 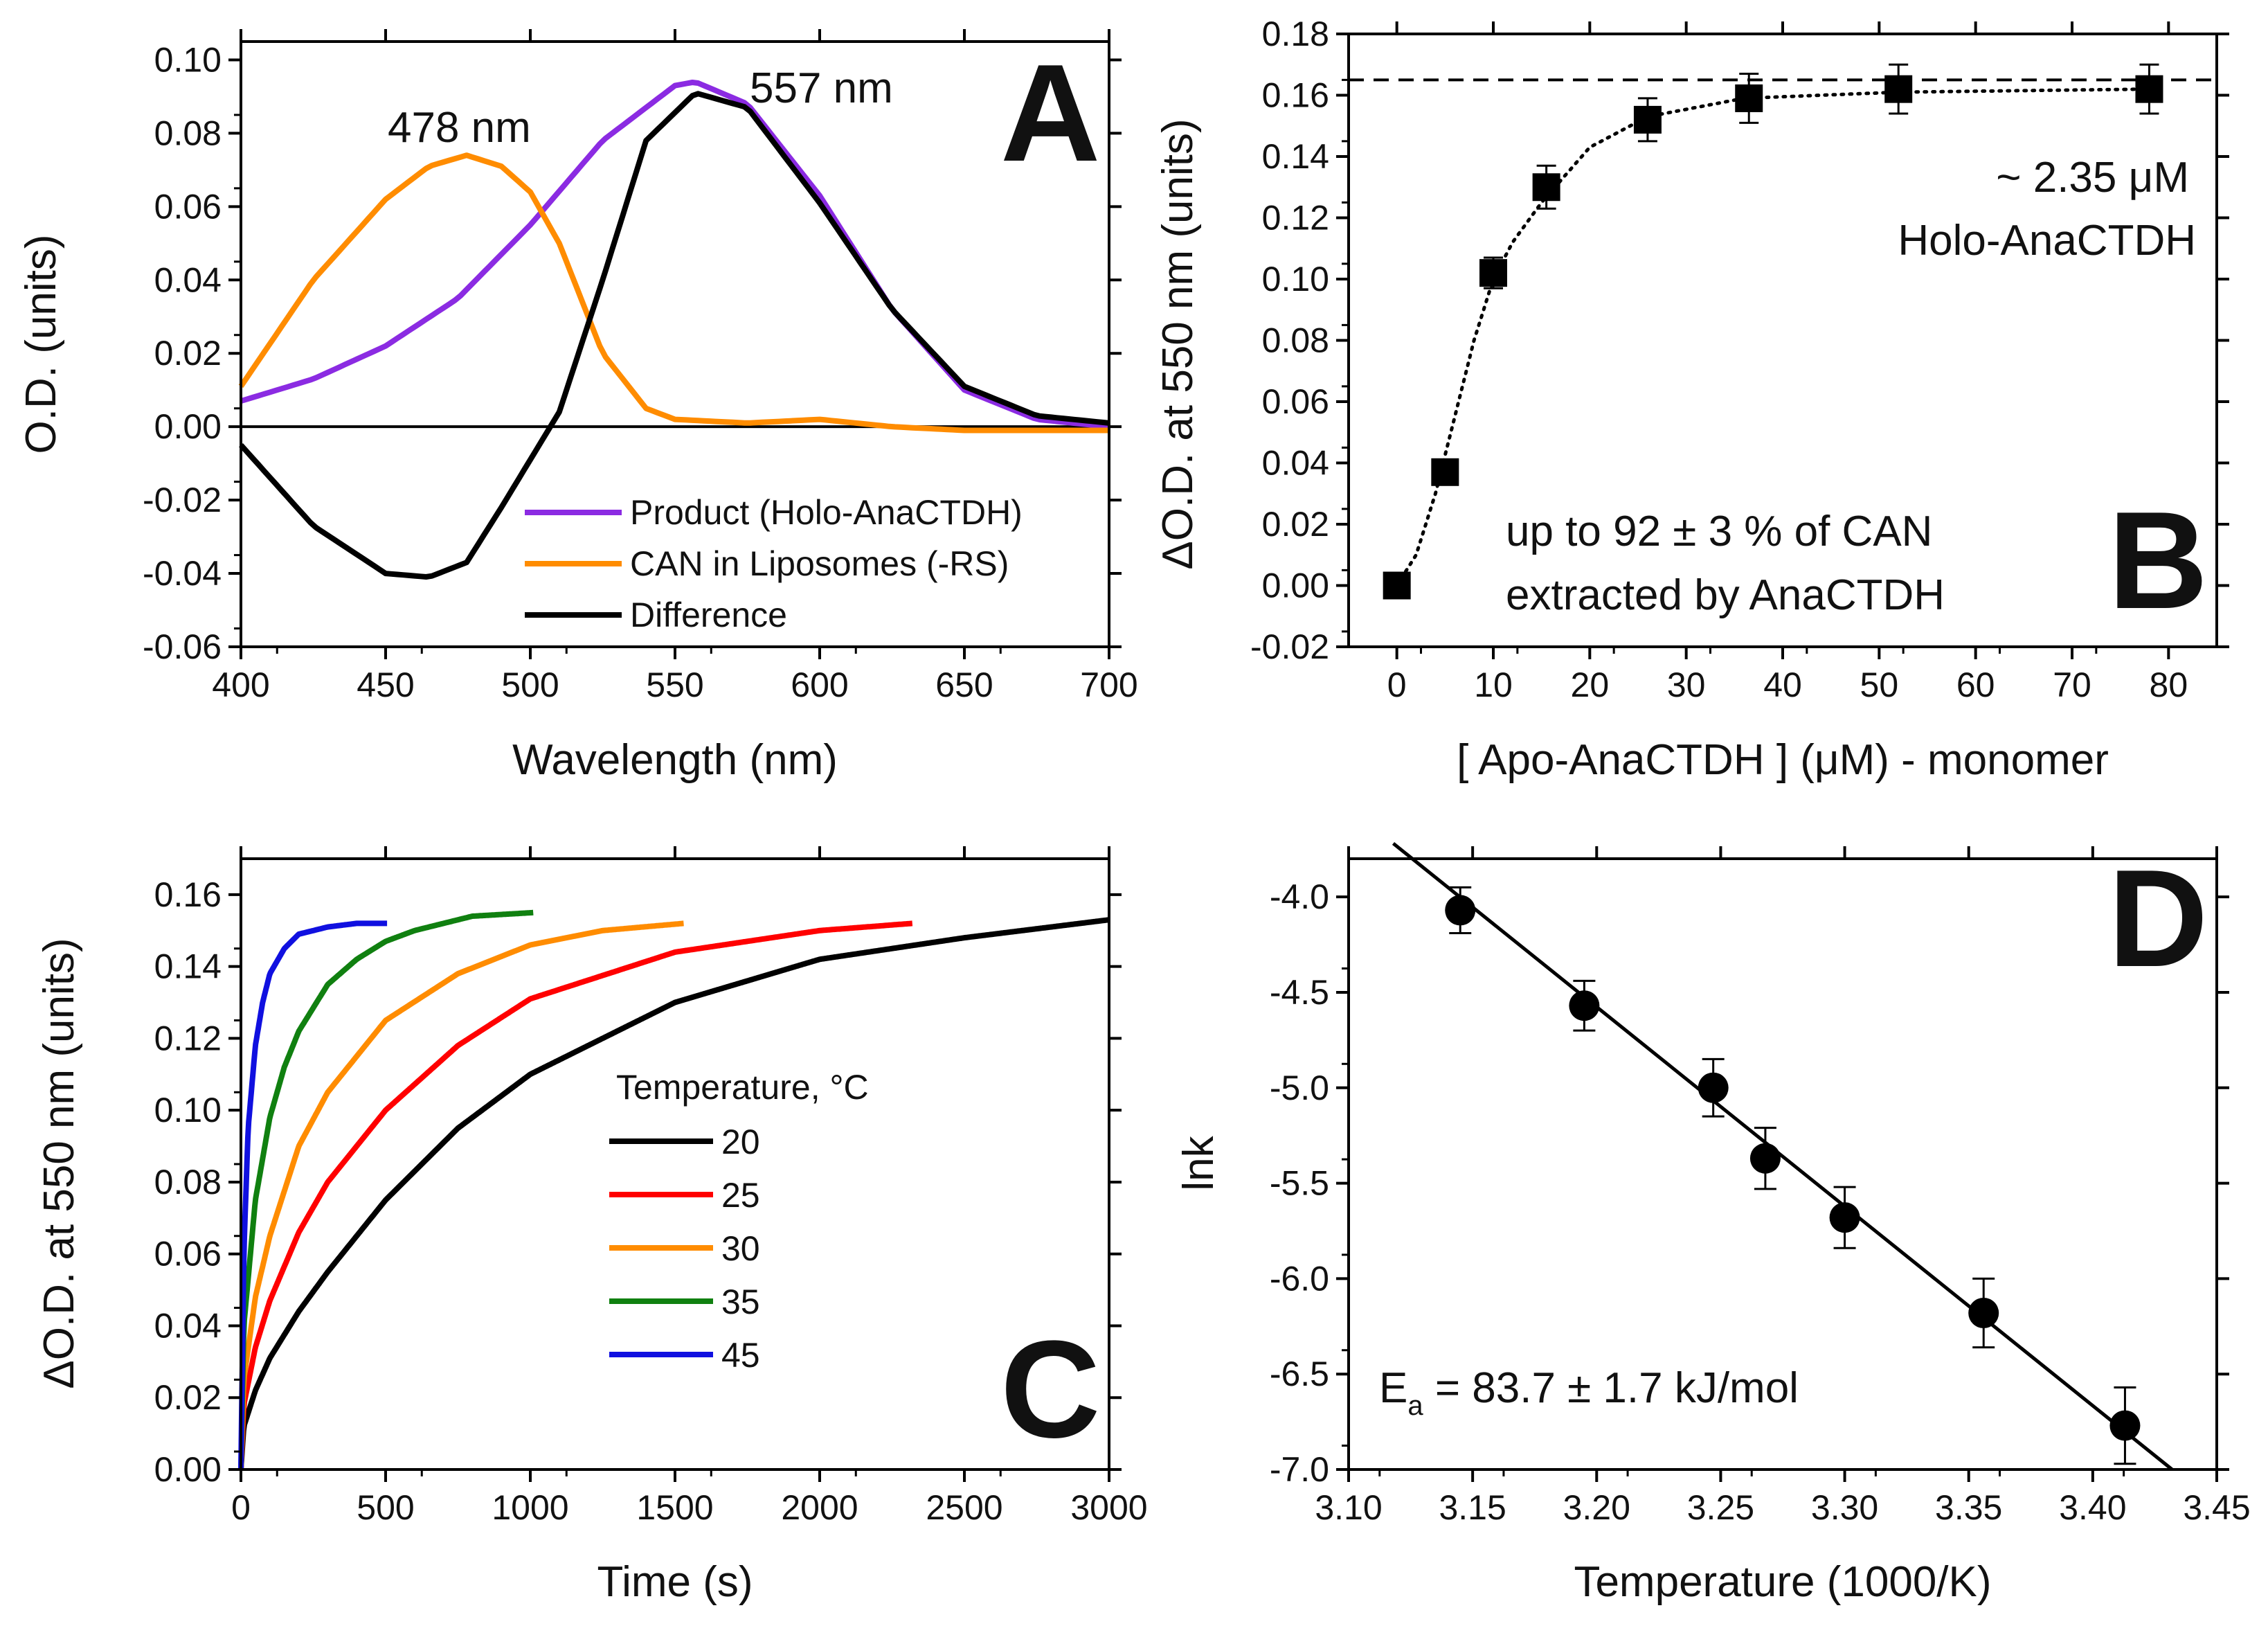 I want to click on panel-a-xtick-label: 400, so click(x=240, y=685).